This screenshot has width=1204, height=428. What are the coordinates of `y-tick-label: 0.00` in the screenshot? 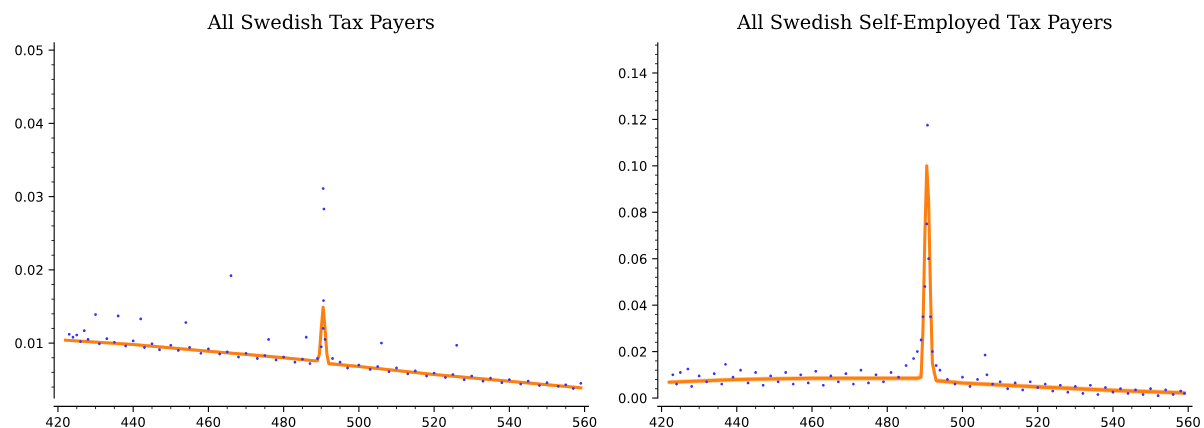 It's located at (632, 398).